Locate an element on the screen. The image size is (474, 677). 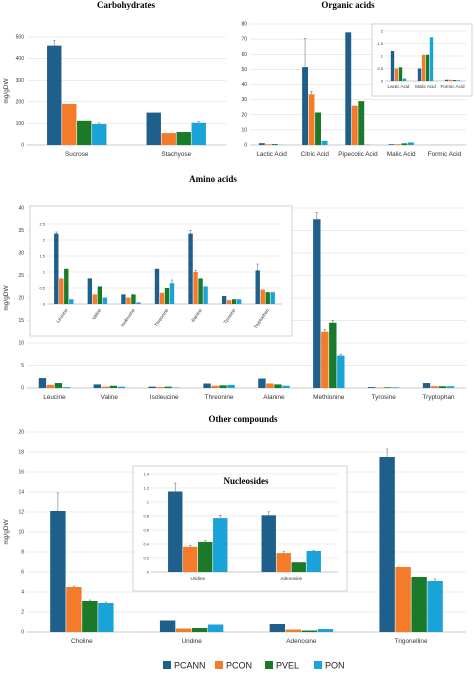
y-tick-label: 5 is located at coordinates (22, 366).